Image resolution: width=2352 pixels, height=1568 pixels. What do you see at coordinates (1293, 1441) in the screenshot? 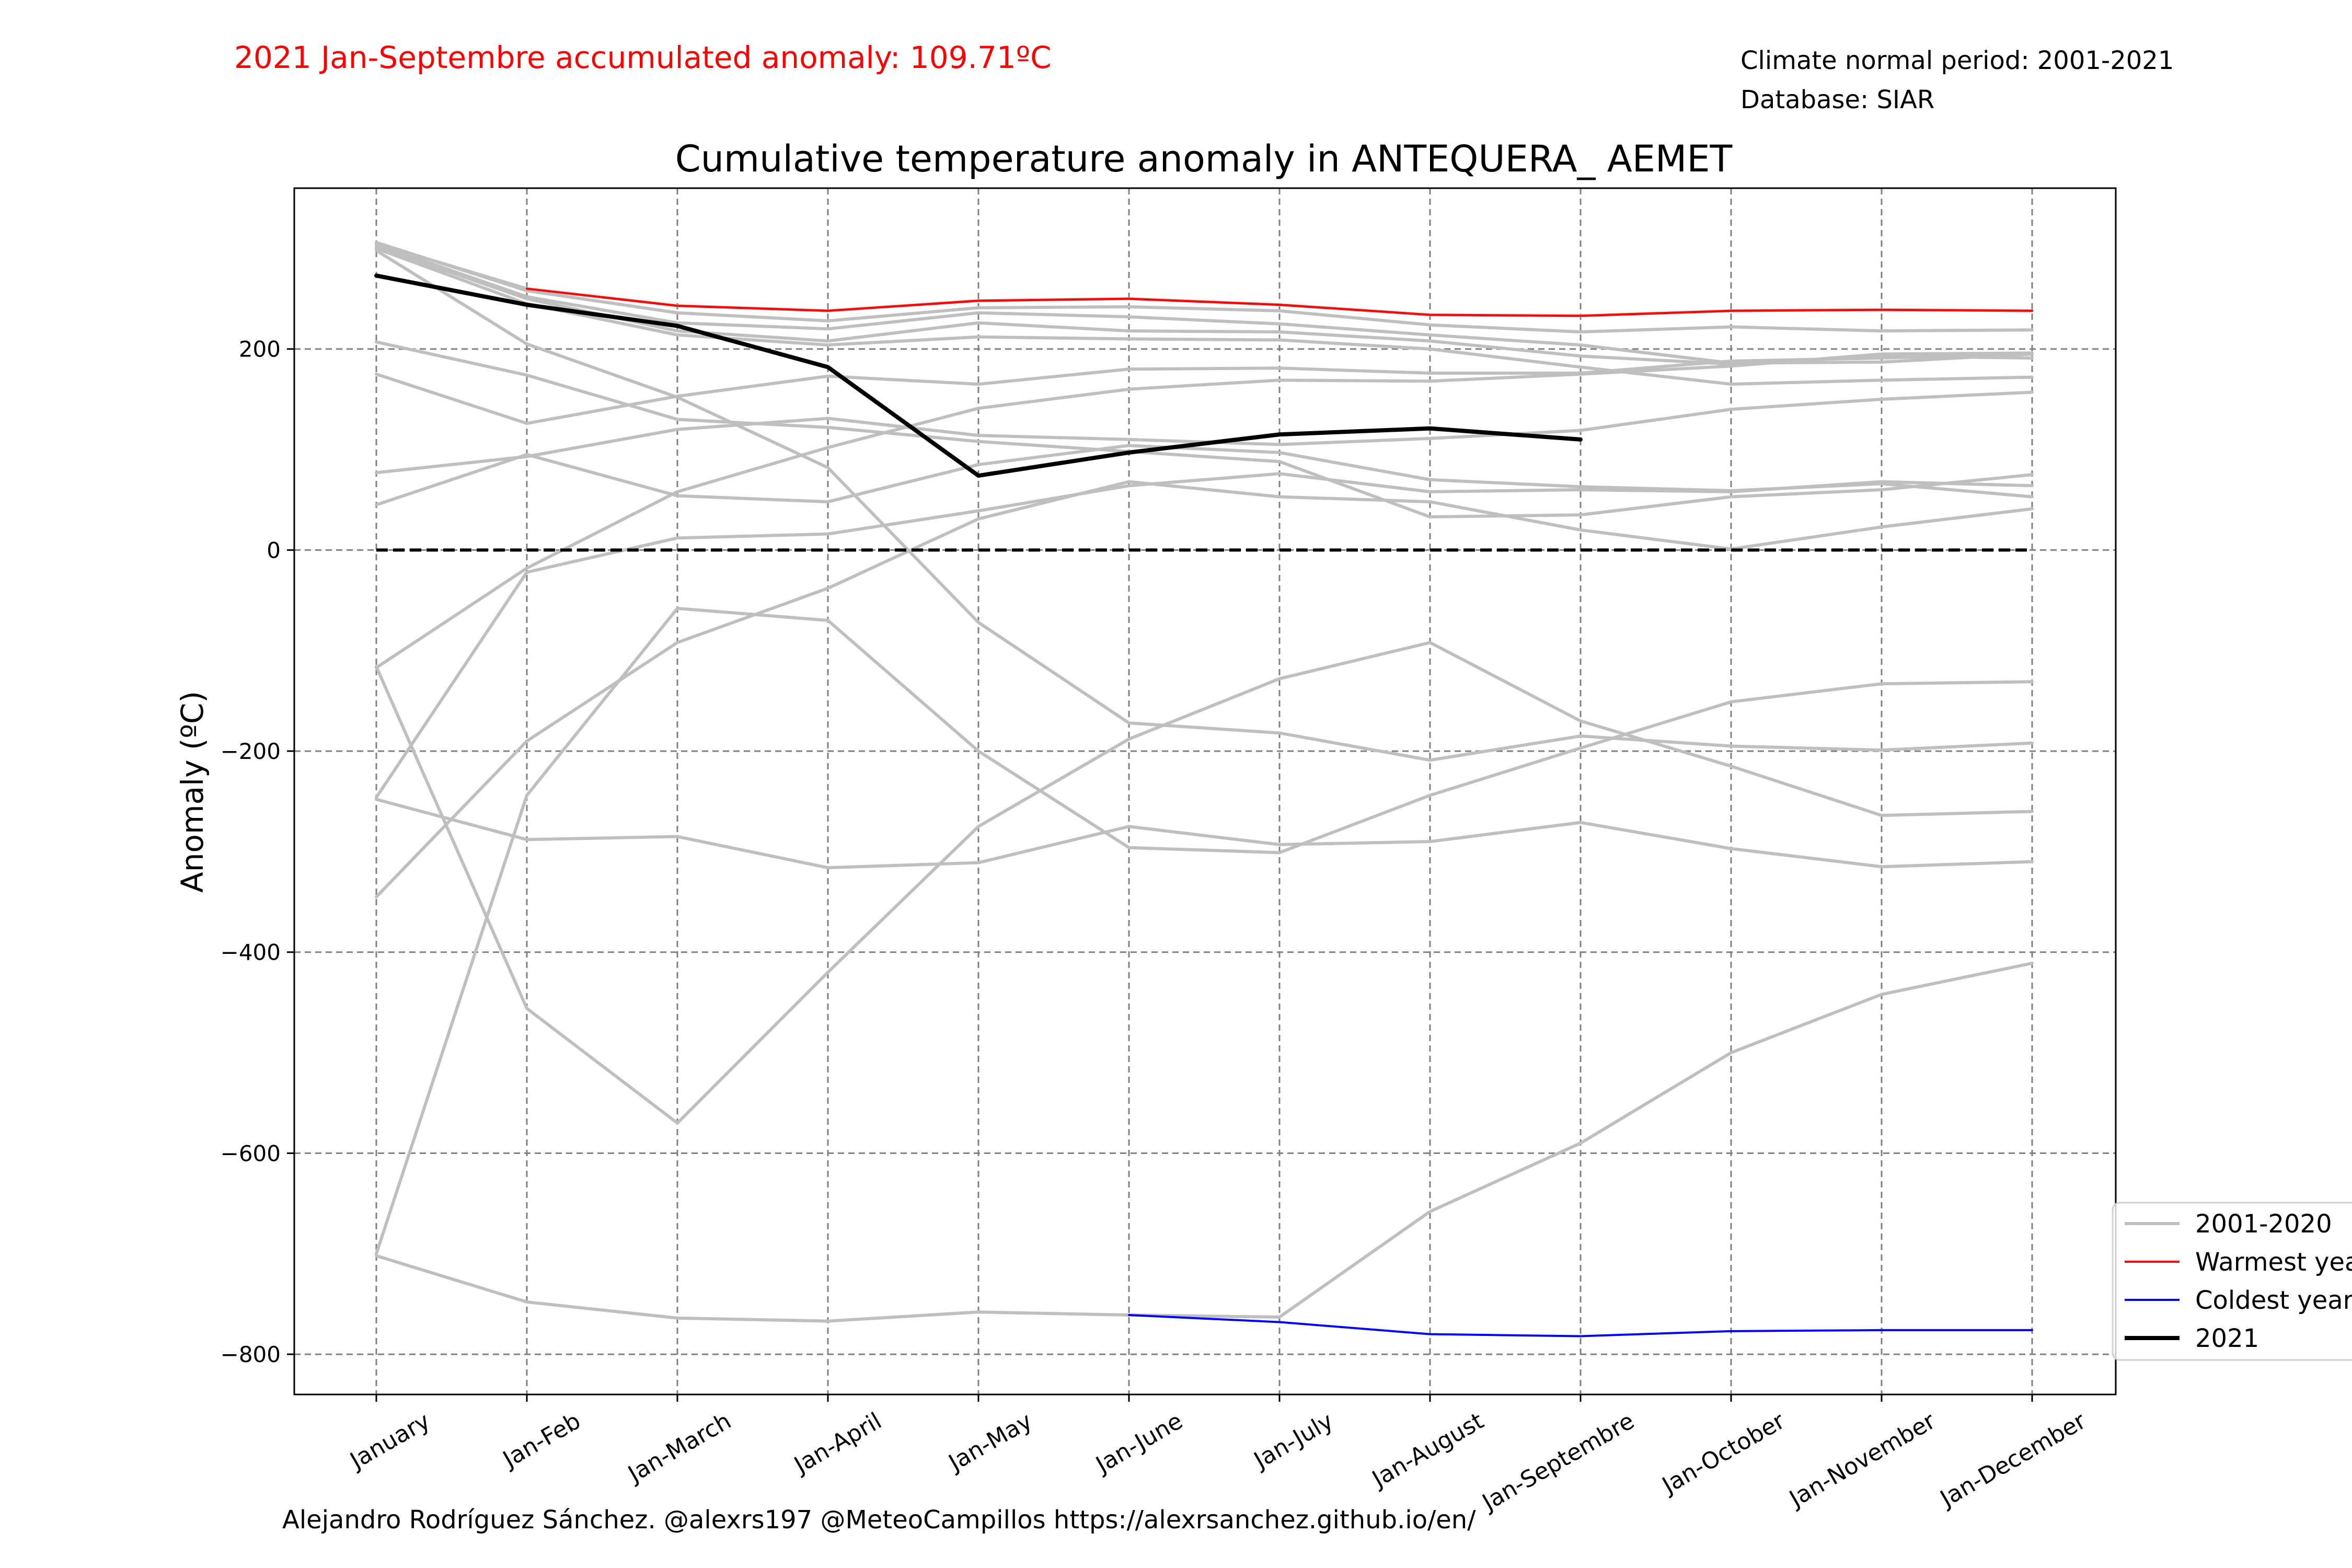
I see `x-tick-label: Jan-July` at bounding box center [1293, 1441].